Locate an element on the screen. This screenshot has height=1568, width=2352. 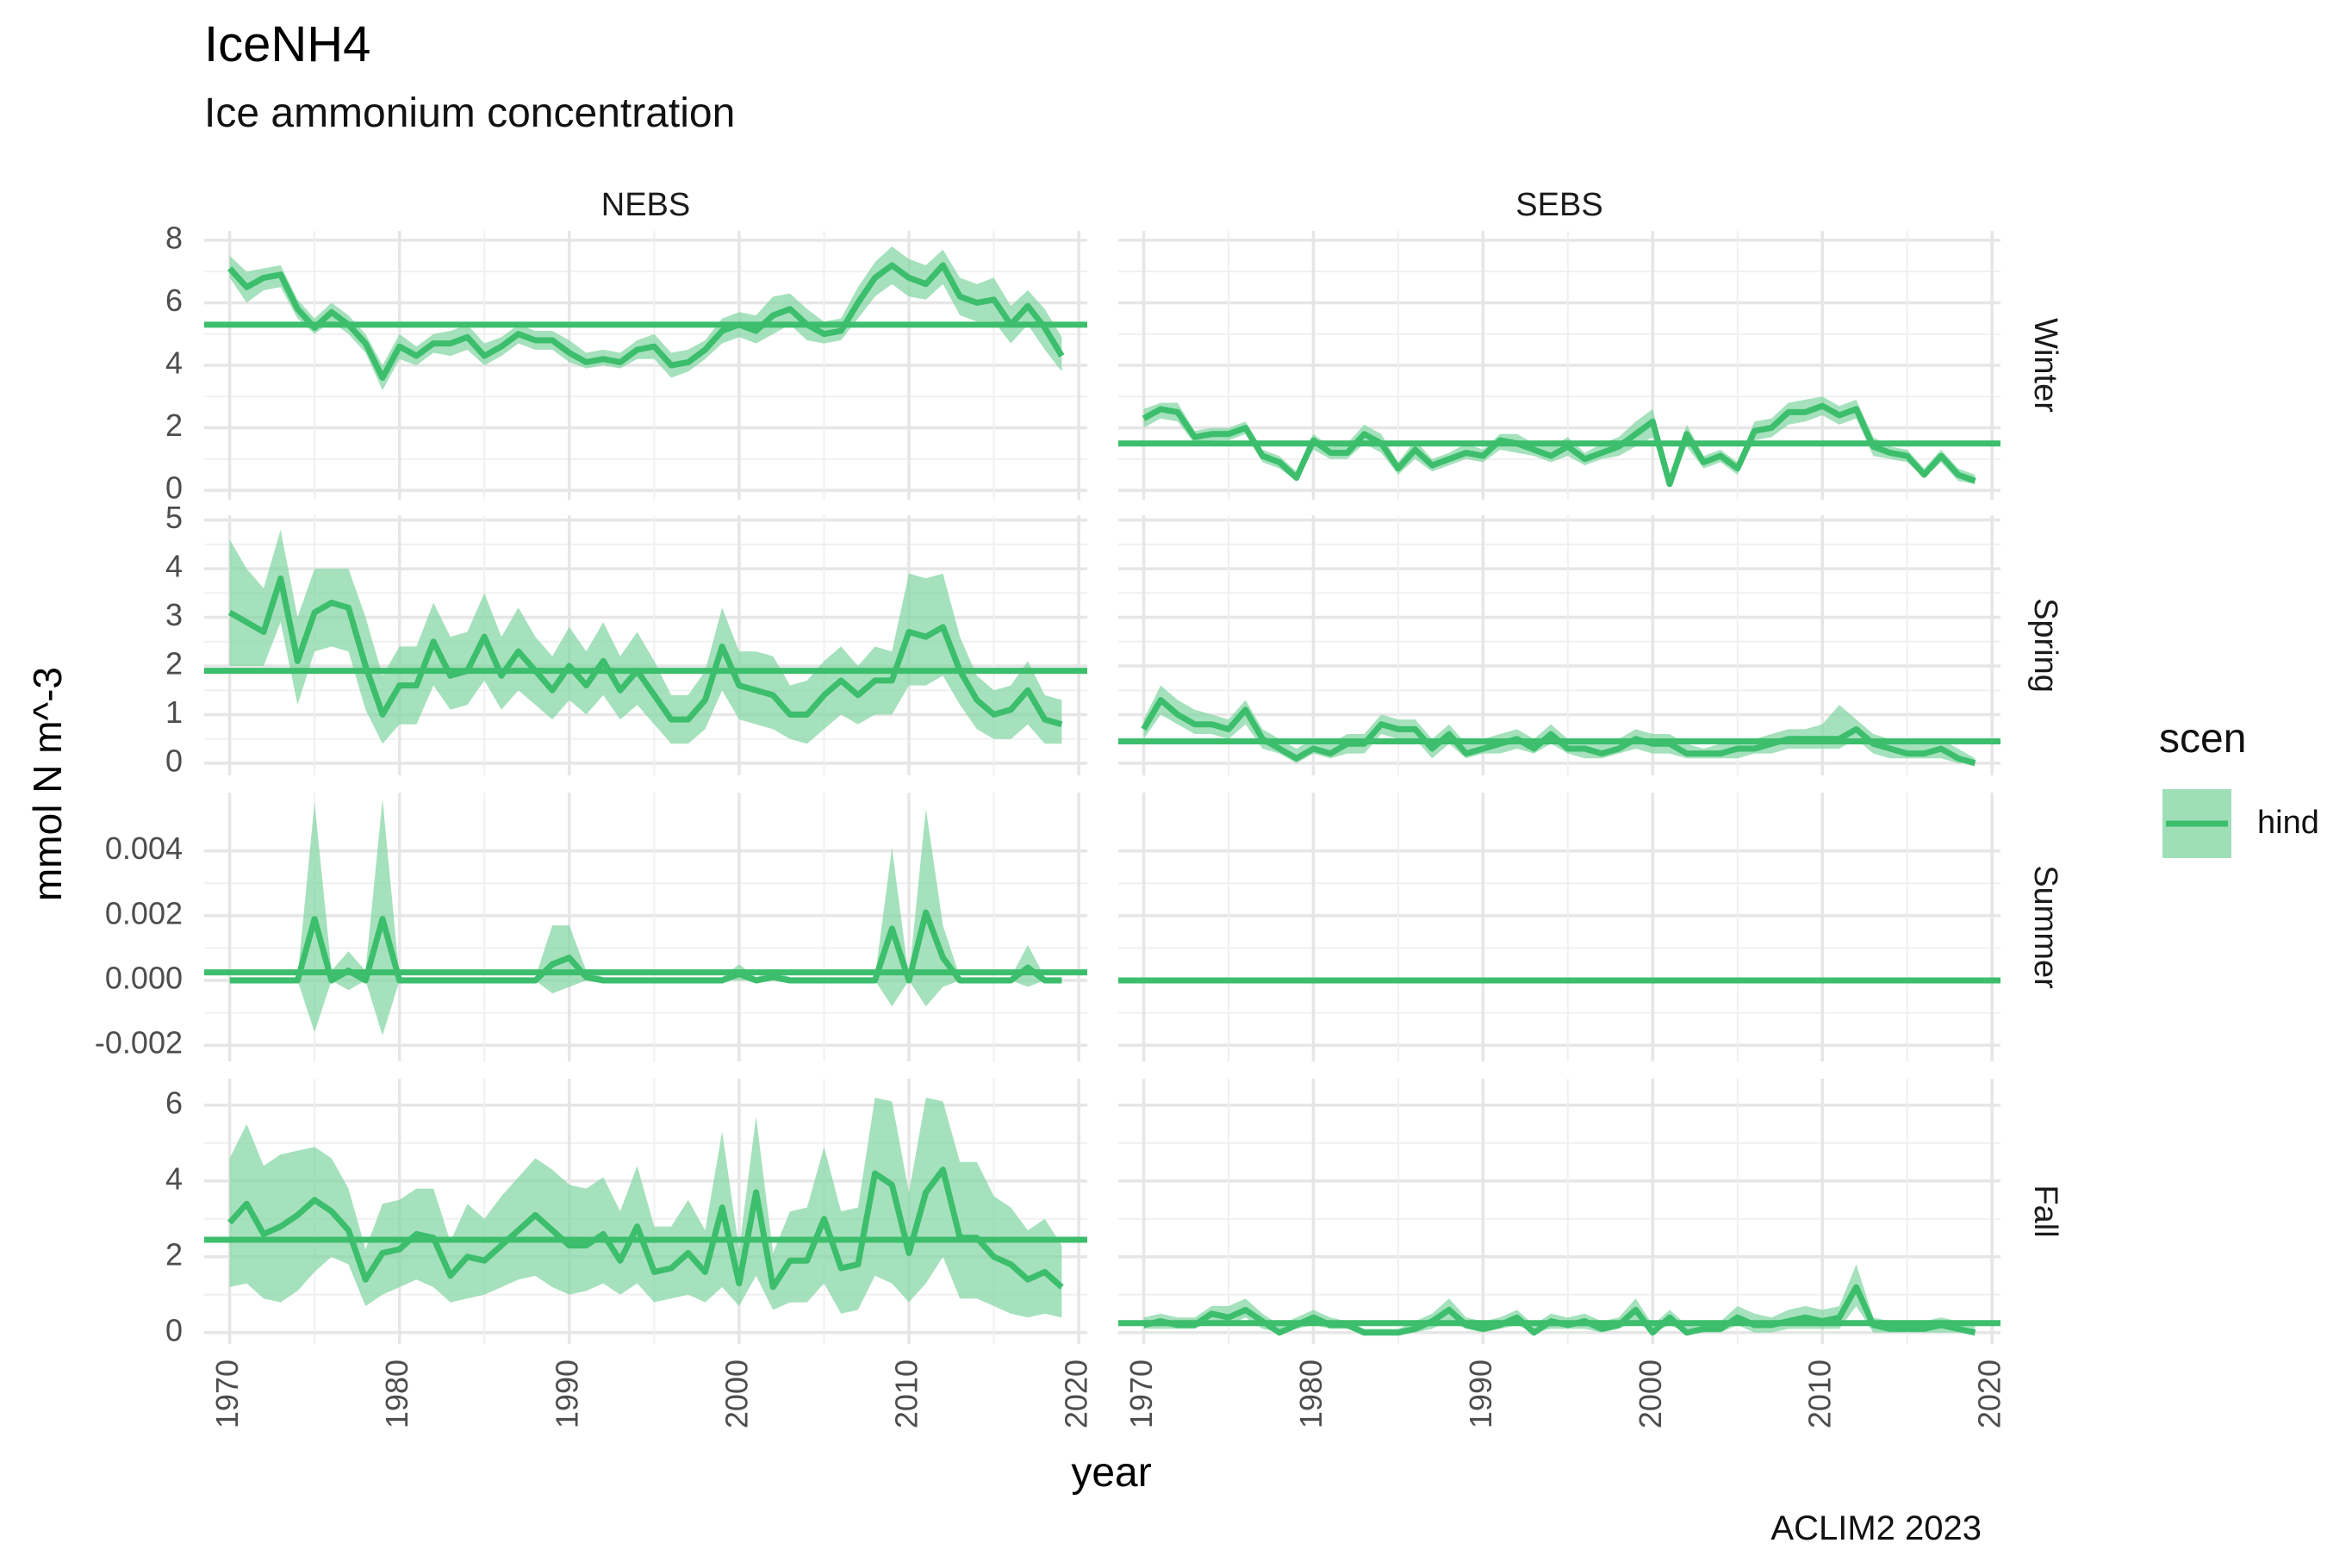
y-tick-label-summer: 0.000 is located at coordinates (144, 979).